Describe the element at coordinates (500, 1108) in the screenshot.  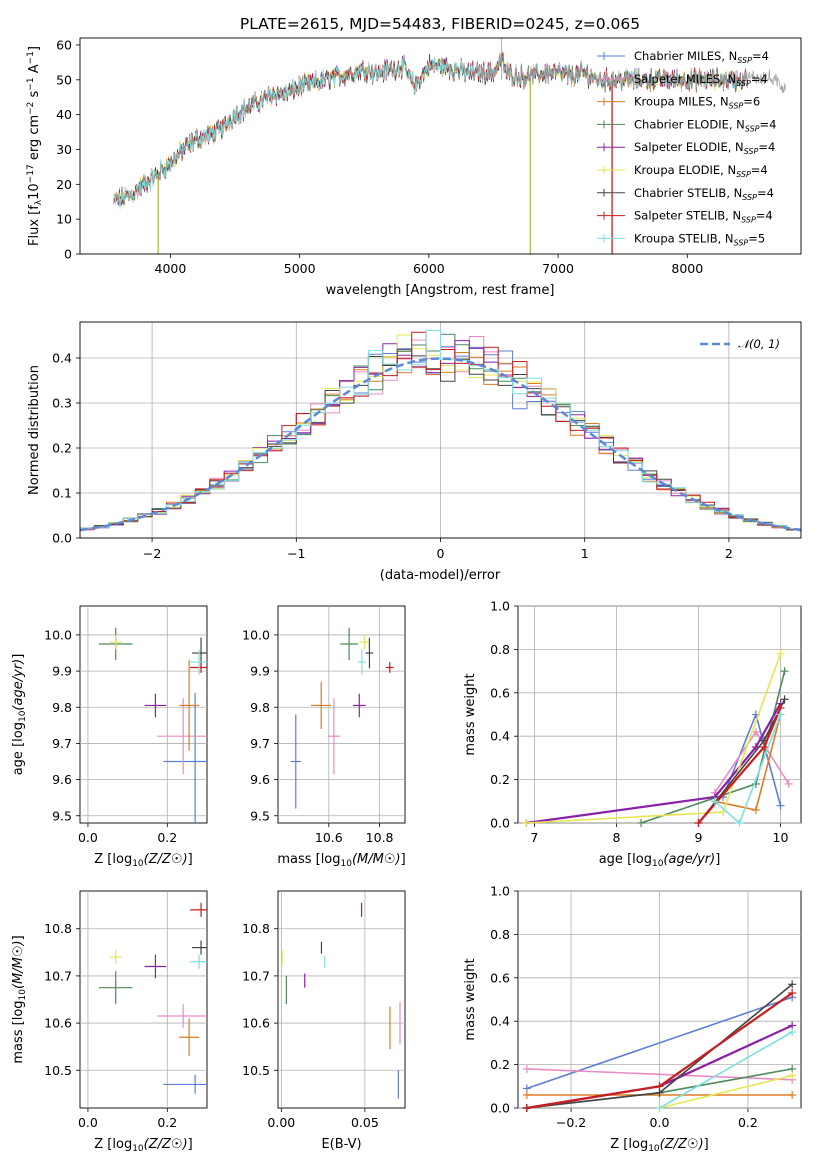
I see `mass-weight-vs-z-panel-ytick-label: 0.0` at that location.